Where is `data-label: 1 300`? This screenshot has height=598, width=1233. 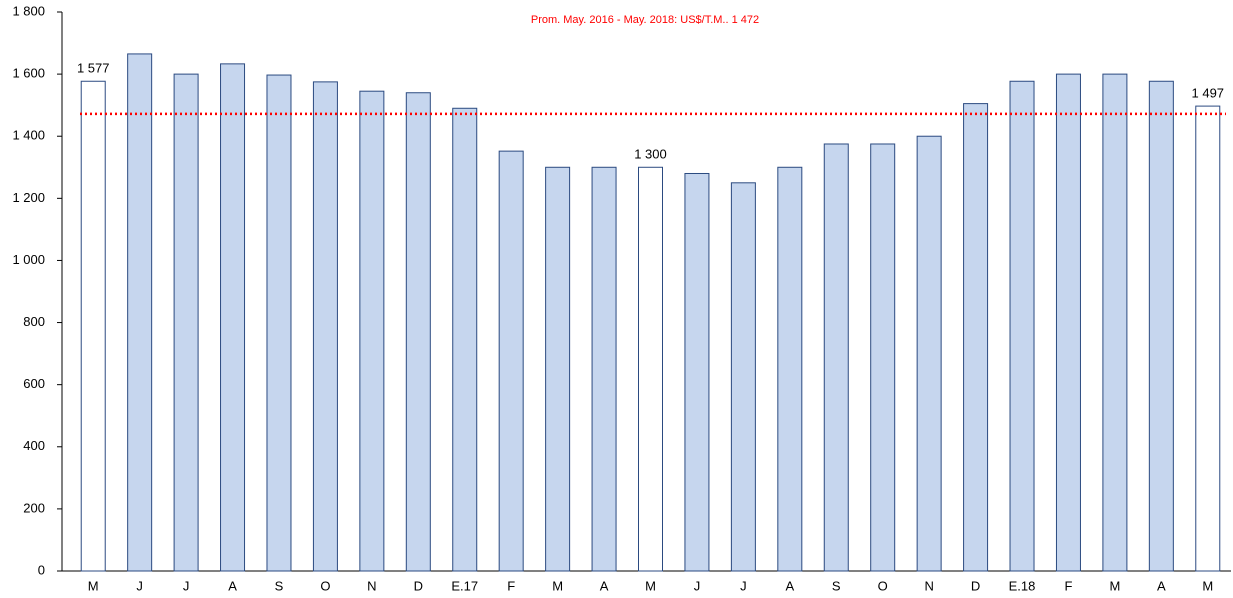 data-label: 1 300 is located at coordinates (650, 154).